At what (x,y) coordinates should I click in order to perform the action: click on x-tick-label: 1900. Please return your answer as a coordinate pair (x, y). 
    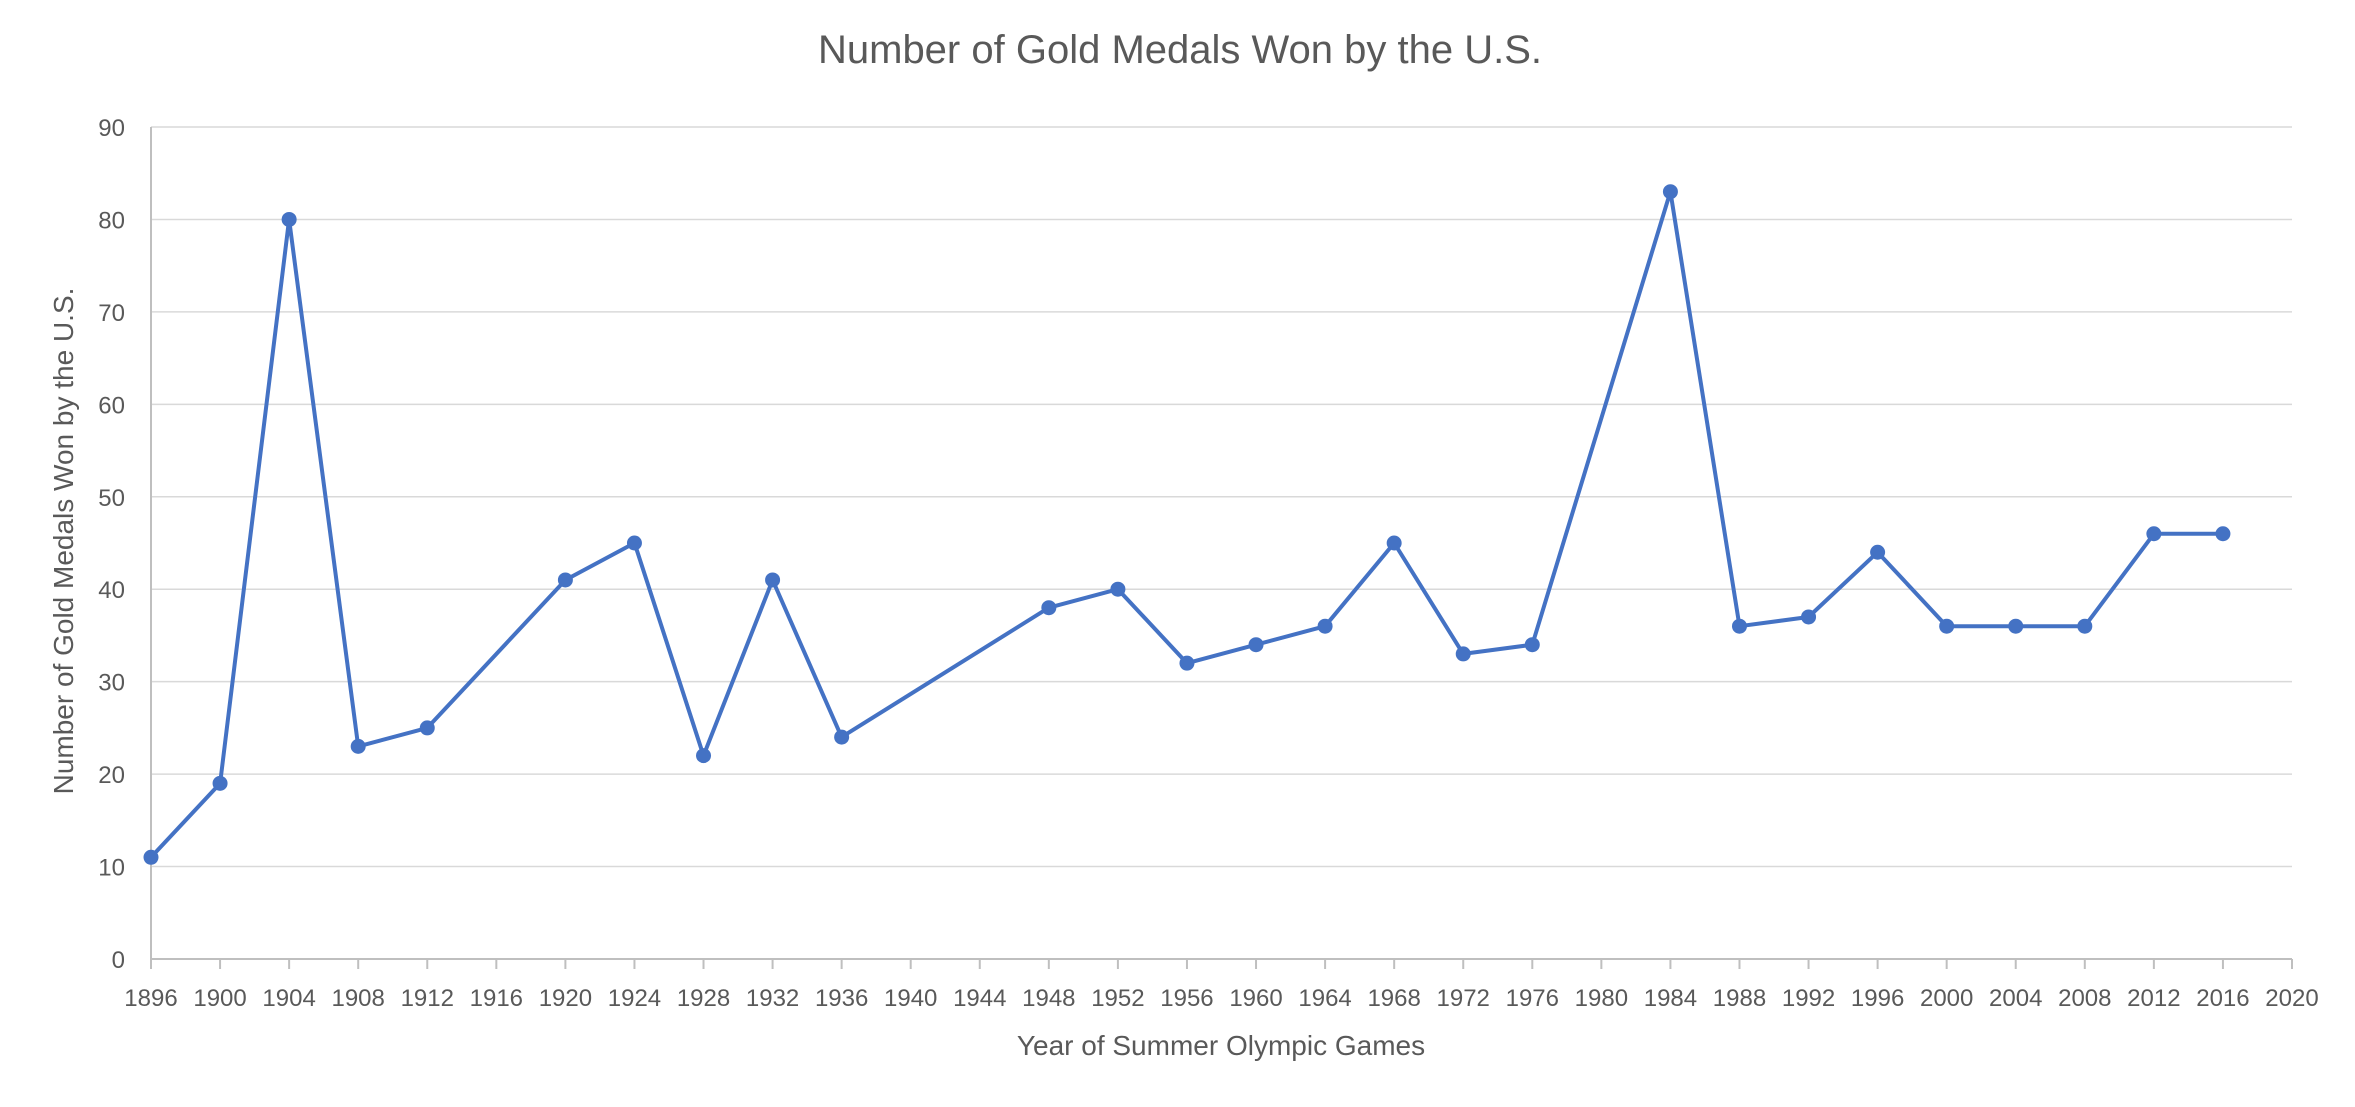
    Looking at the image, I should click on (219, 998).